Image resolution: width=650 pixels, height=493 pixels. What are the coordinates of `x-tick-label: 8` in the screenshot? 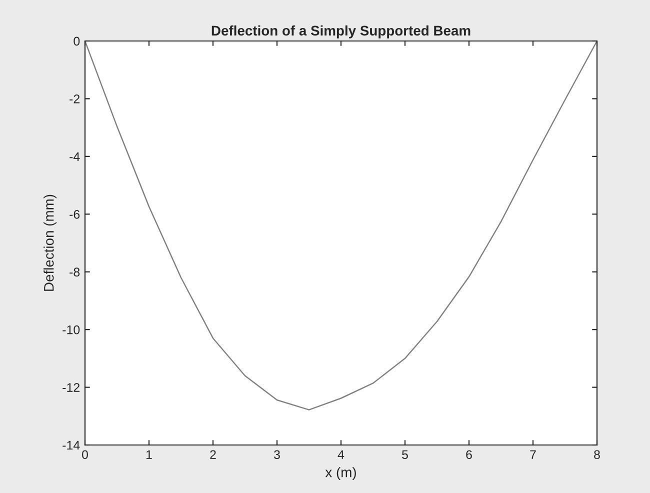 It's located at (597, 455).